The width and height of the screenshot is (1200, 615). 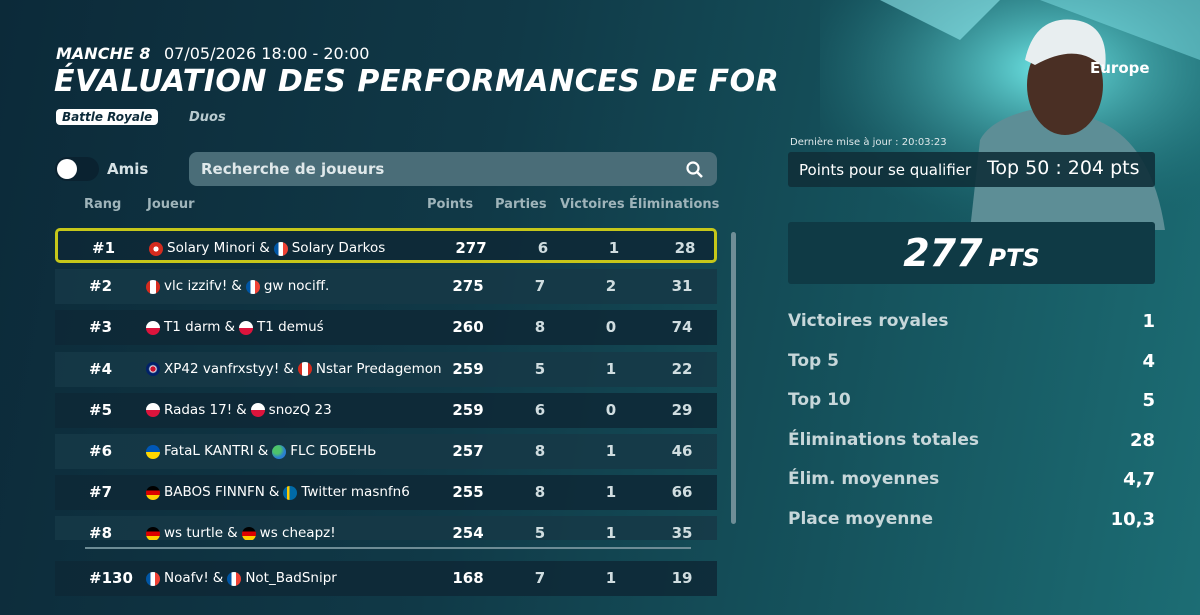 What do you see at coordinates (468, 451) in the screenshot?
I see `points: 257` at bounding box center [468, 451].